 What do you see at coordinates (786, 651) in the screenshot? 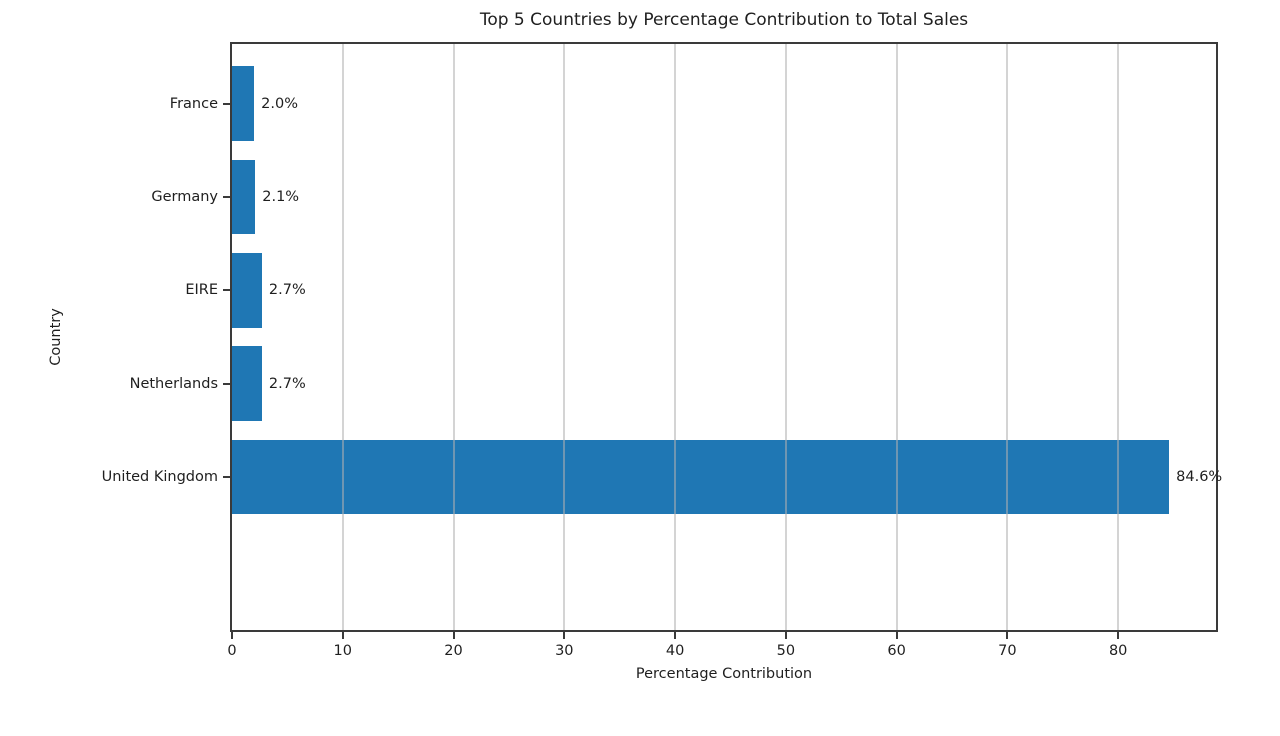
I see `x-tick-label: 50` at bounding box center [786, 651].